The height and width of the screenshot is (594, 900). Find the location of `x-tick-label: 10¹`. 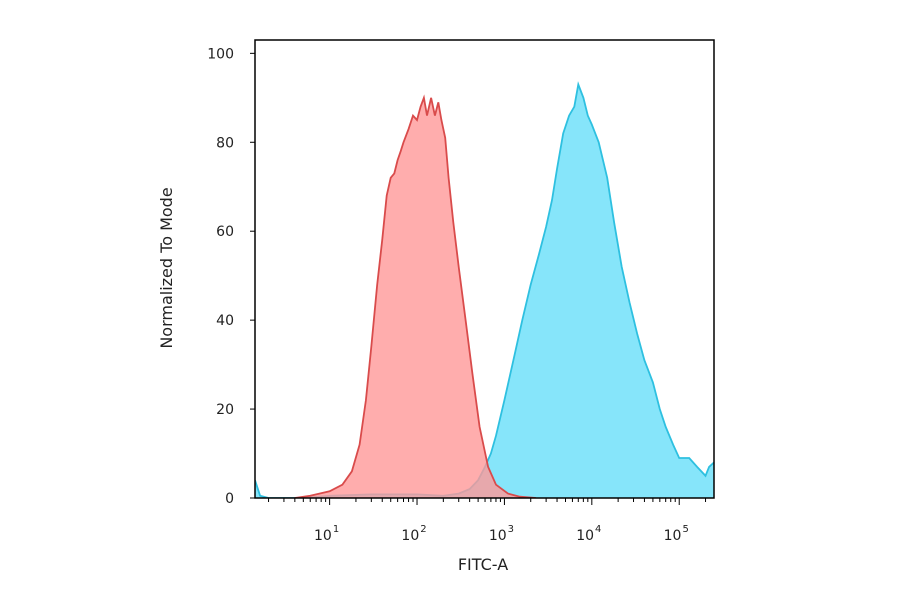

x-tick-label: 10¹ is located at coordinates (326, 534).